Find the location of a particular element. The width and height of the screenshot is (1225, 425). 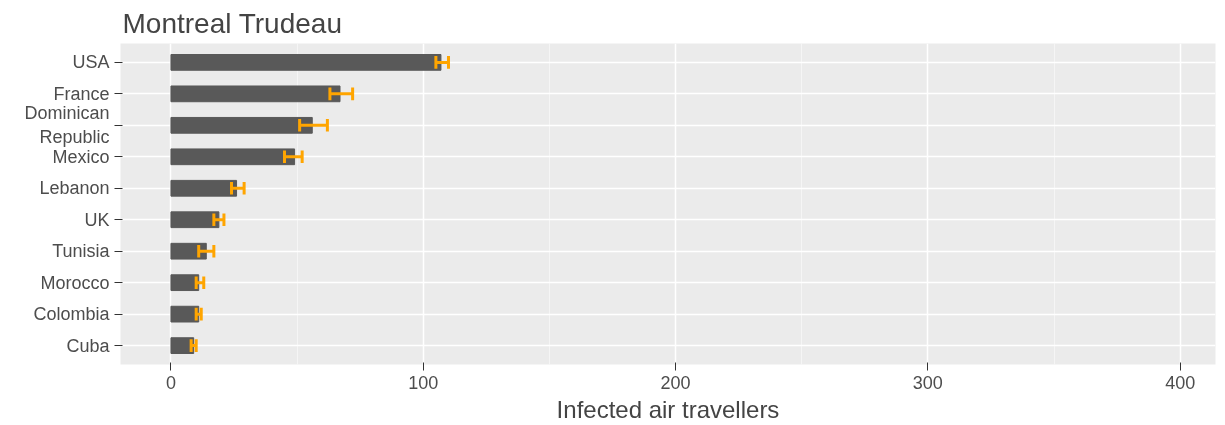

y-tick-label: Cuba is located at coordinates (88, 345).